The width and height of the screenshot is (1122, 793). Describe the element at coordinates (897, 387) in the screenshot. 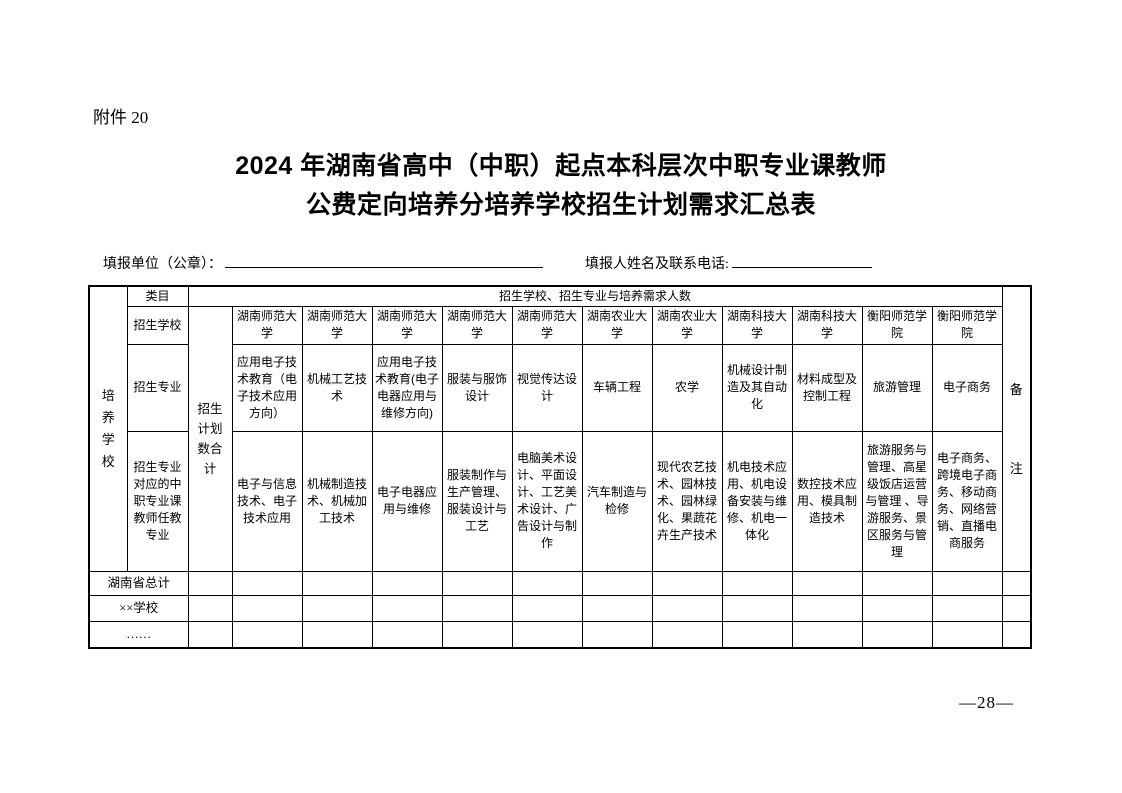

I see `major-cell: 旅游管理` at that location.